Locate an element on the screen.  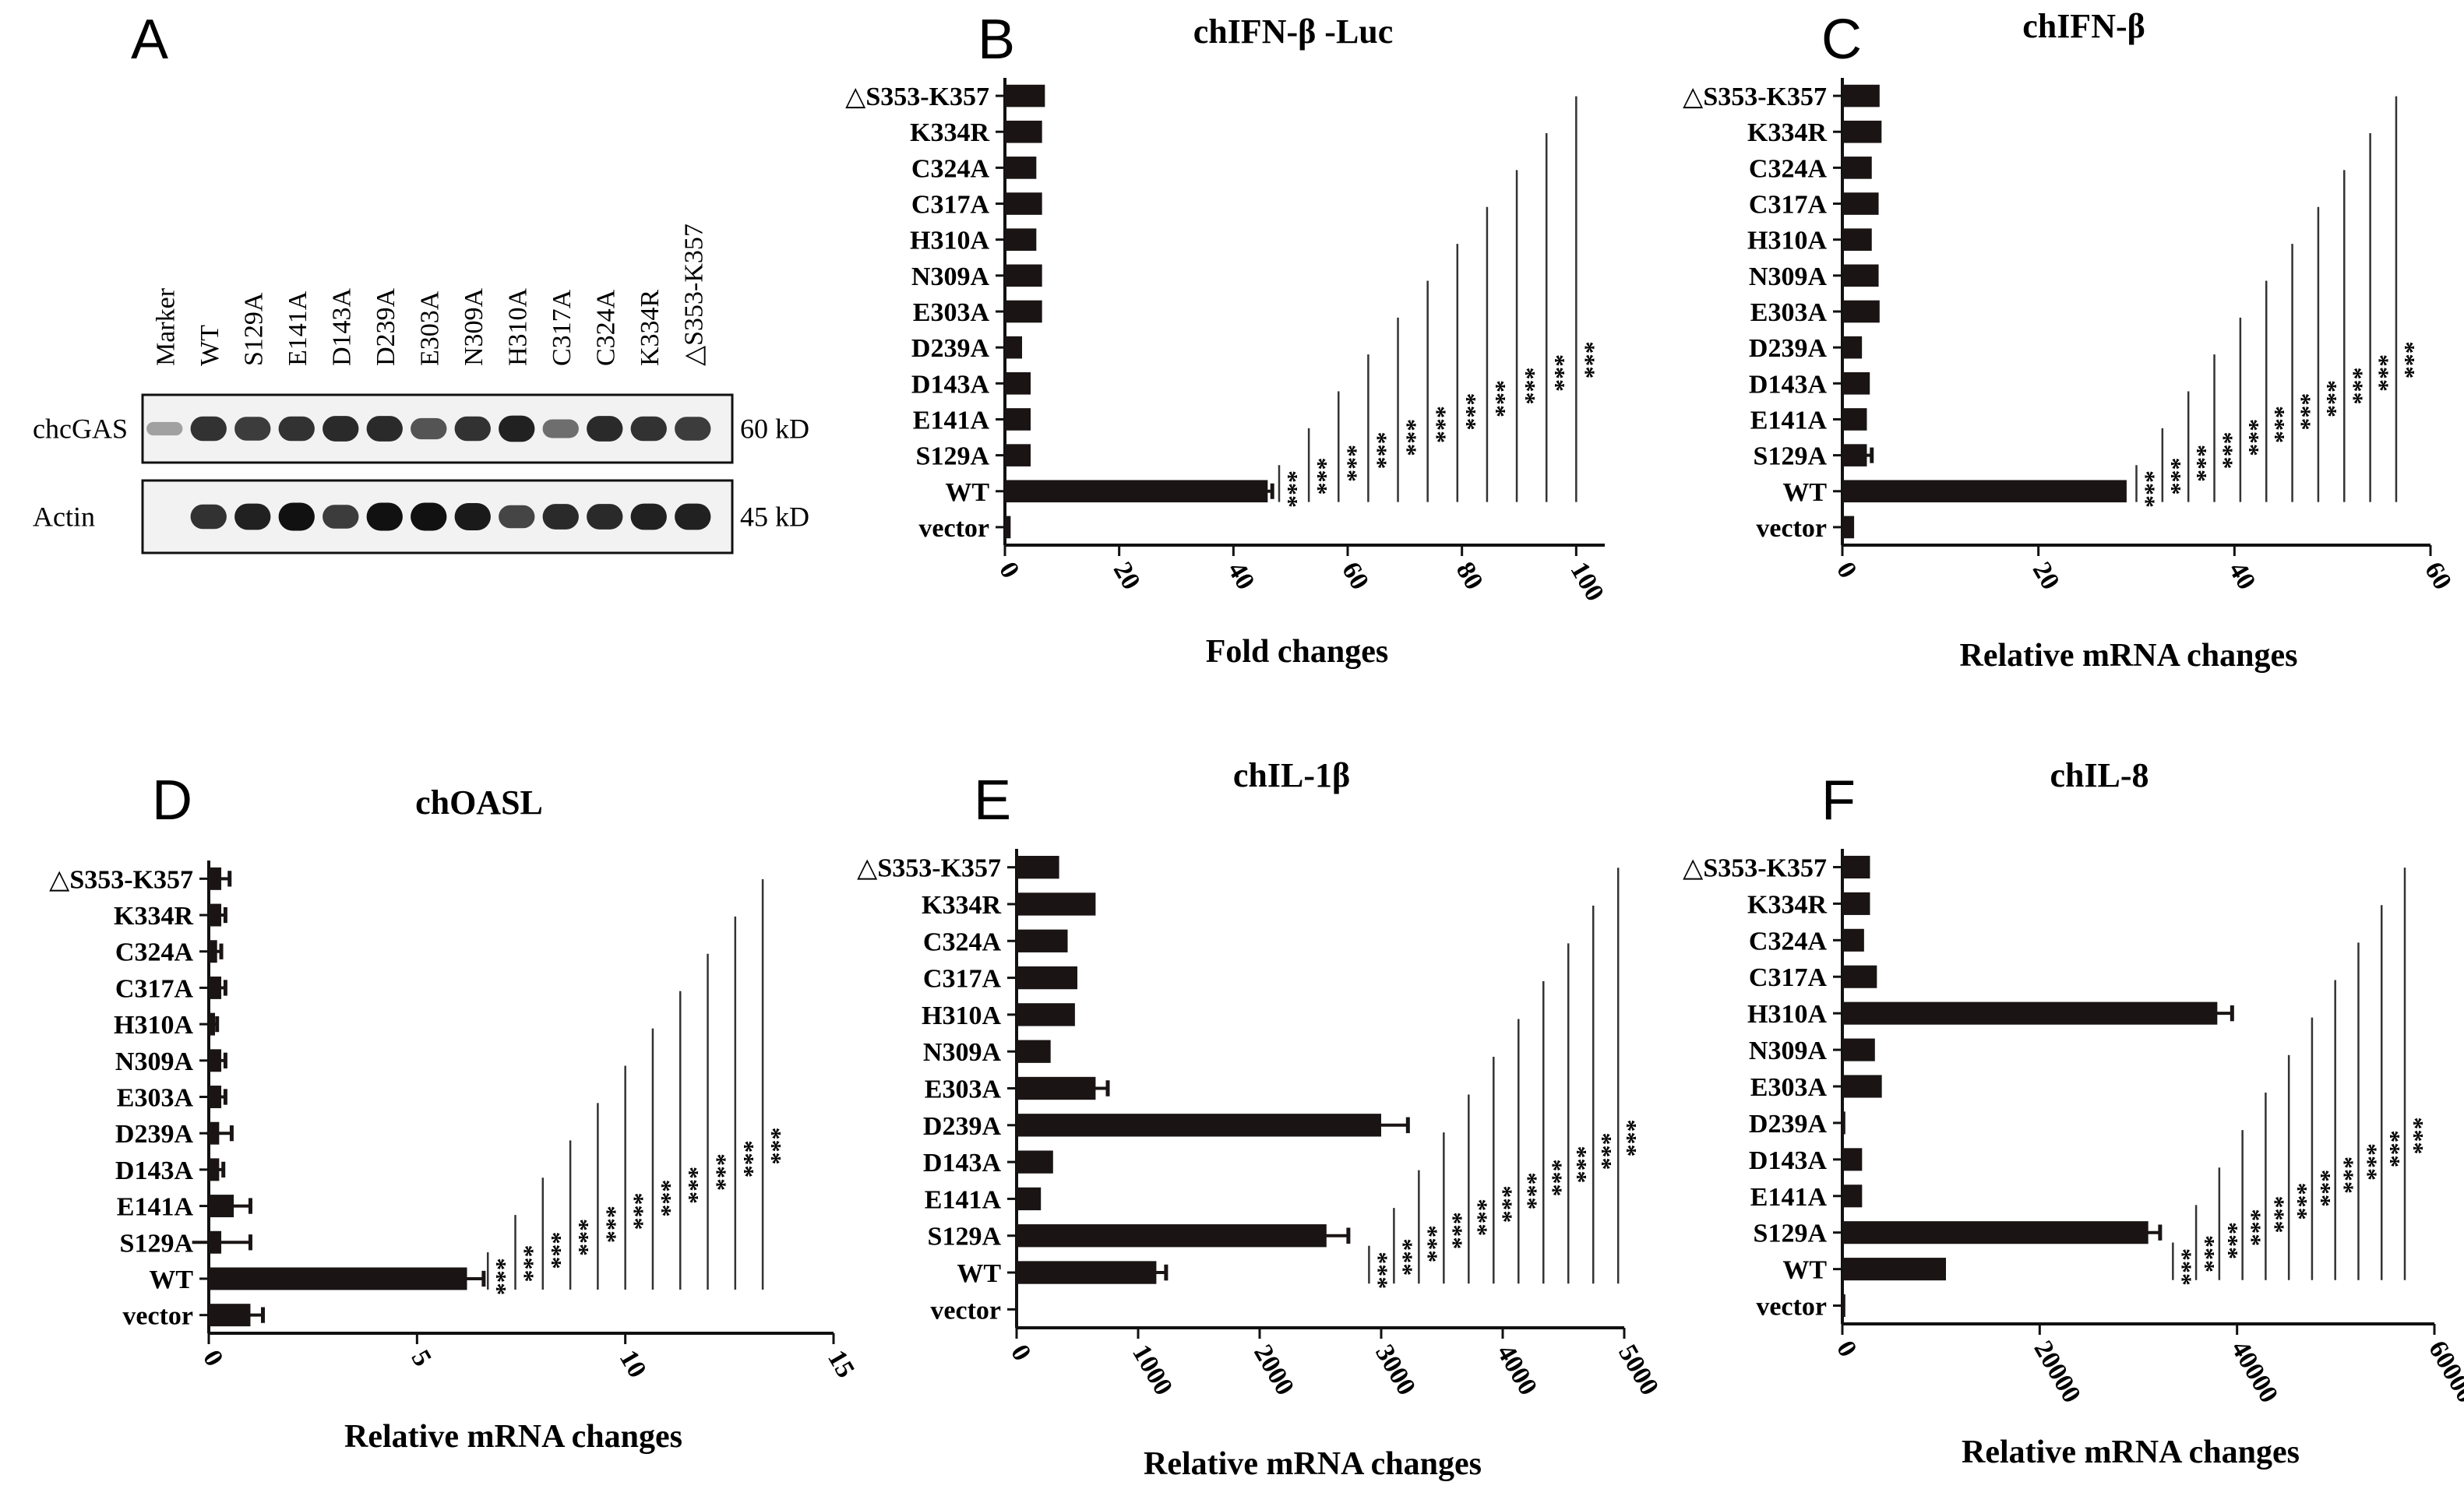
x-tick-label: 60 is located at coordinates (2438, 577).